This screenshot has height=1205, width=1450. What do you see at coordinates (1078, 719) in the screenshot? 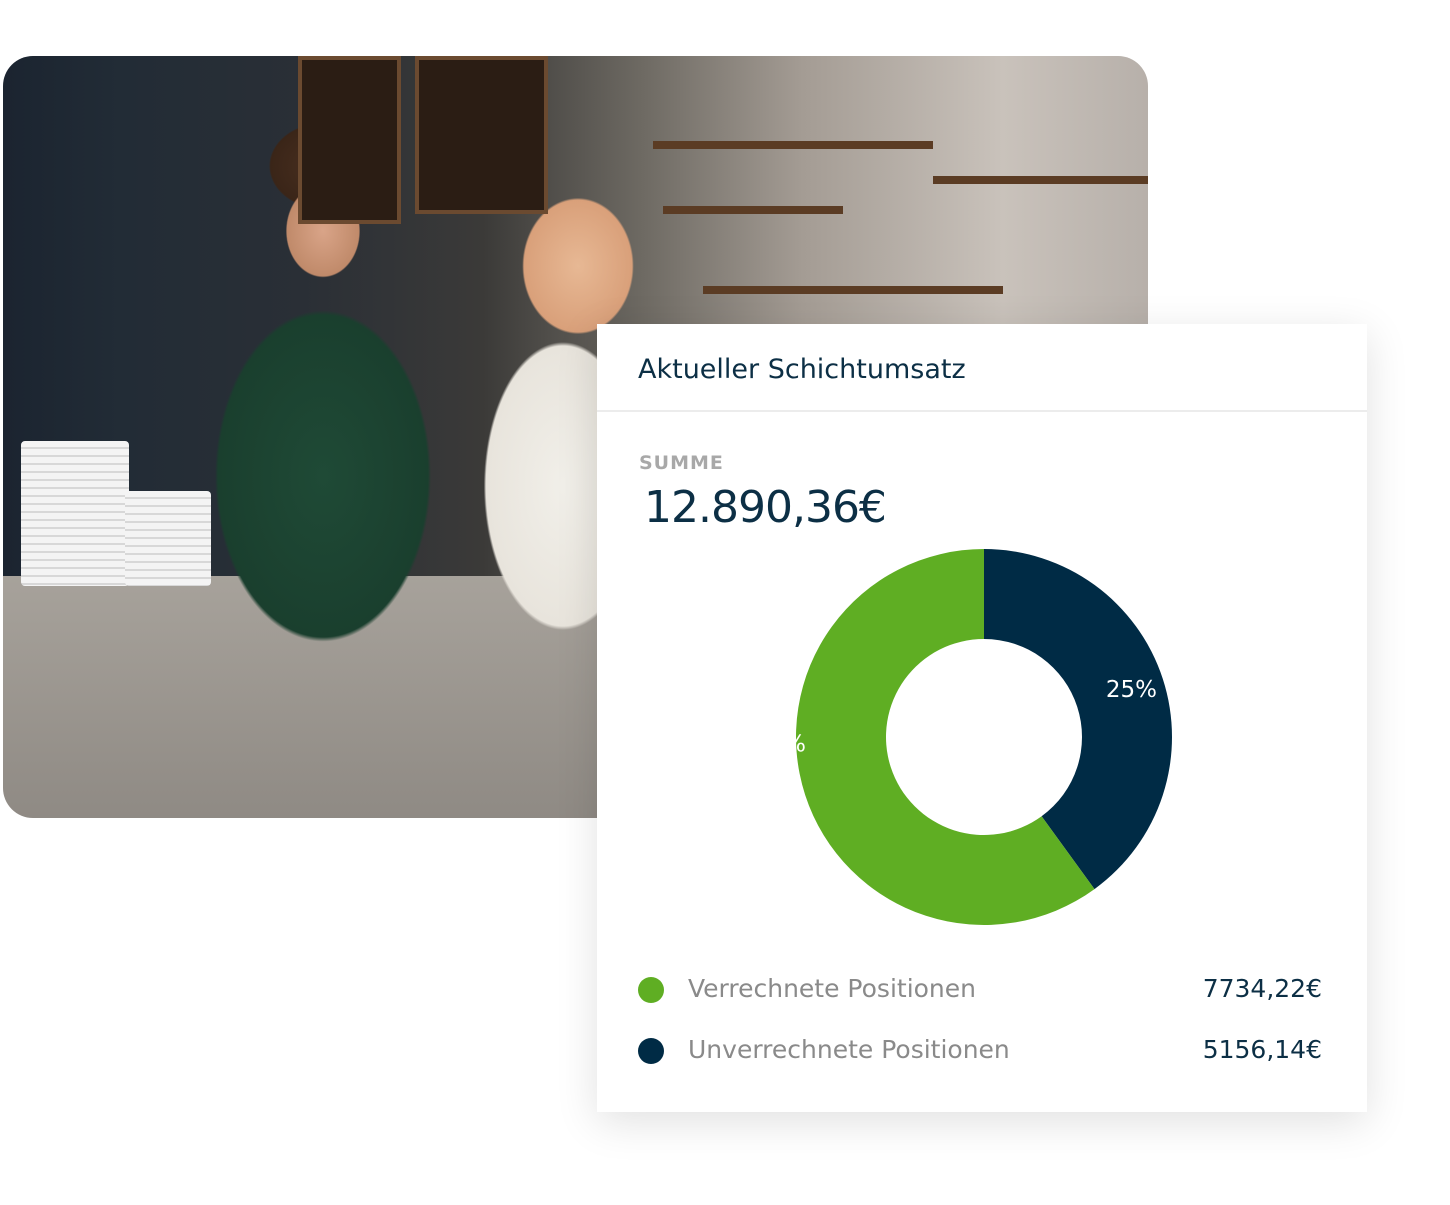
I see `slice-unverrechnet` at bounding box center [1078, 719].